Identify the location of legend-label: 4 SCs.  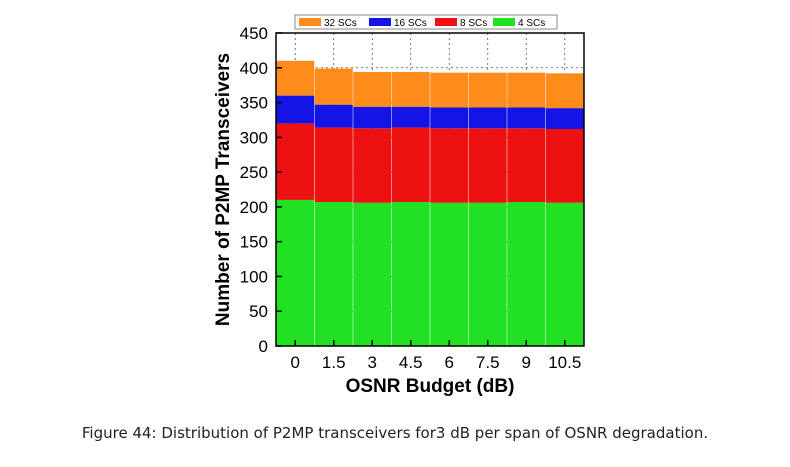
(531, 23).